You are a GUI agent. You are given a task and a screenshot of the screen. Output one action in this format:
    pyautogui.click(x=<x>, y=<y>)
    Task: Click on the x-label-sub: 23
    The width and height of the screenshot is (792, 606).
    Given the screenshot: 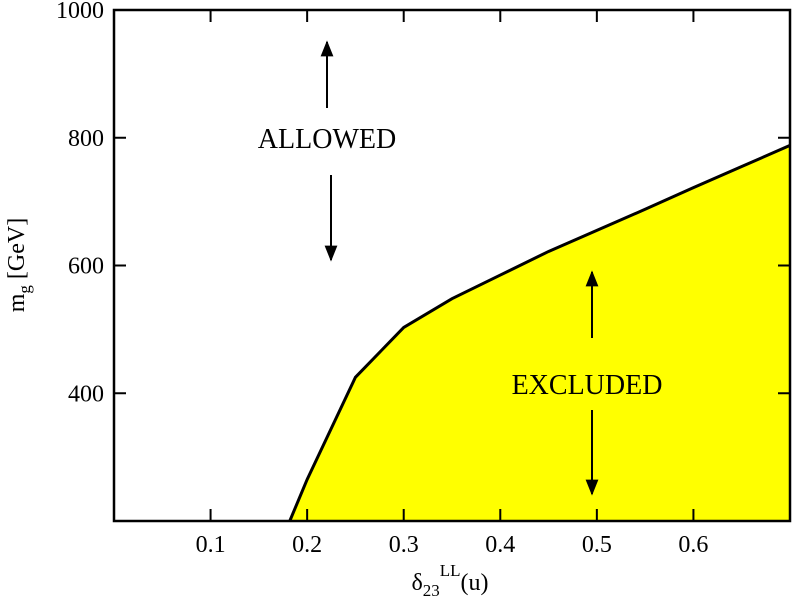 What is the action you would take?
    pyautogui.click(x=431, y=590)
    